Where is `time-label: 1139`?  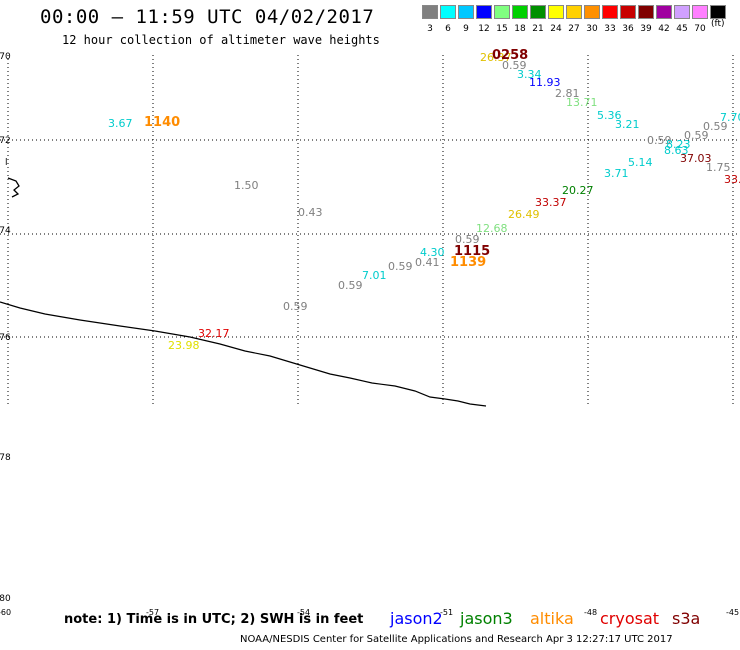 time-label: 1139 is located at coordinates (468, 262).